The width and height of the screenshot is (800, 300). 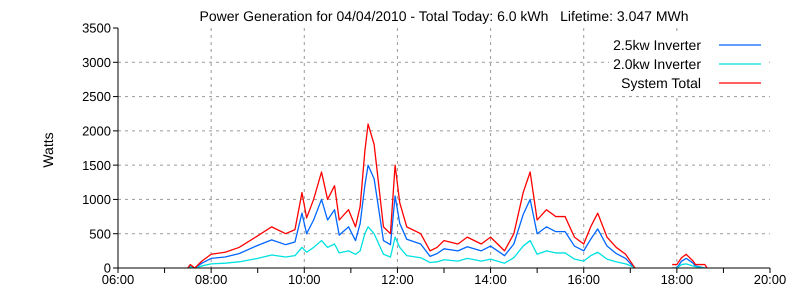 I want to click on x-tick-label: 10:00, so click(x=304, y=280).